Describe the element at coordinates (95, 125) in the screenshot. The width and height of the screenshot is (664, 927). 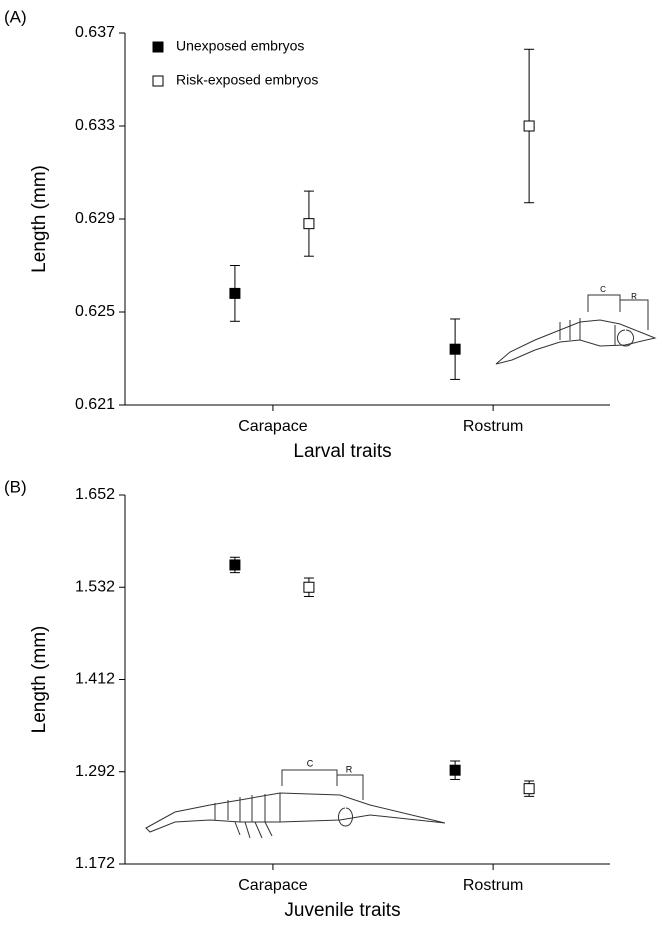
I see `y-tick-label: 0.633` at that location.